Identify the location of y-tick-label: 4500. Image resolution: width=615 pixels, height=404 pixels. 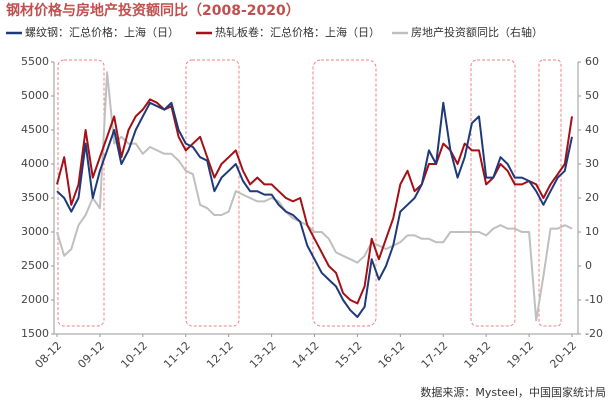
(35, 129).